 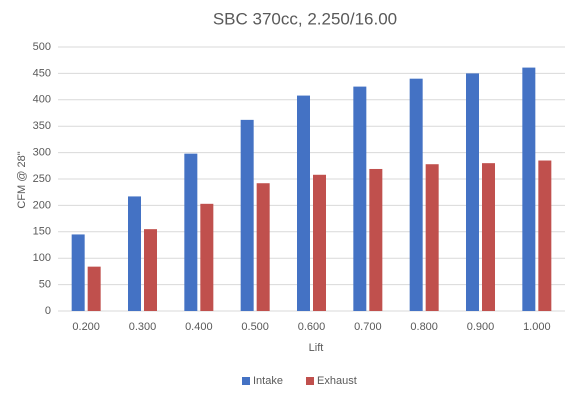 I want to click on y-tick-label: 300, so click(x=42, y=153).